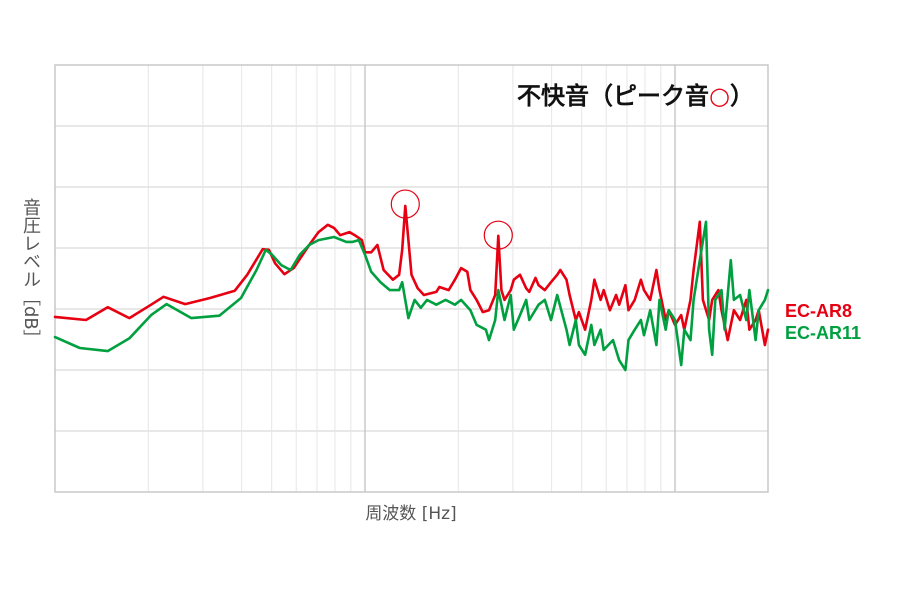  Describe the element at coordinates (819, 311) in the screenshot. I see `legend-label-ec-ar8: EC-AR8` at that location.